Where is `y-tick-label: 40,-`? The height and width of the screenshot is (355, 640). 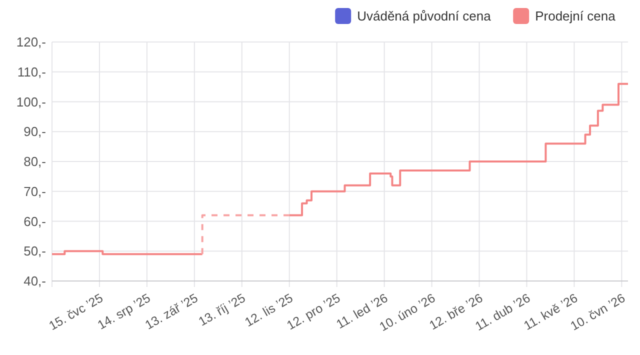 y-tick-label: 40,- is located at coordinates (35, 281).